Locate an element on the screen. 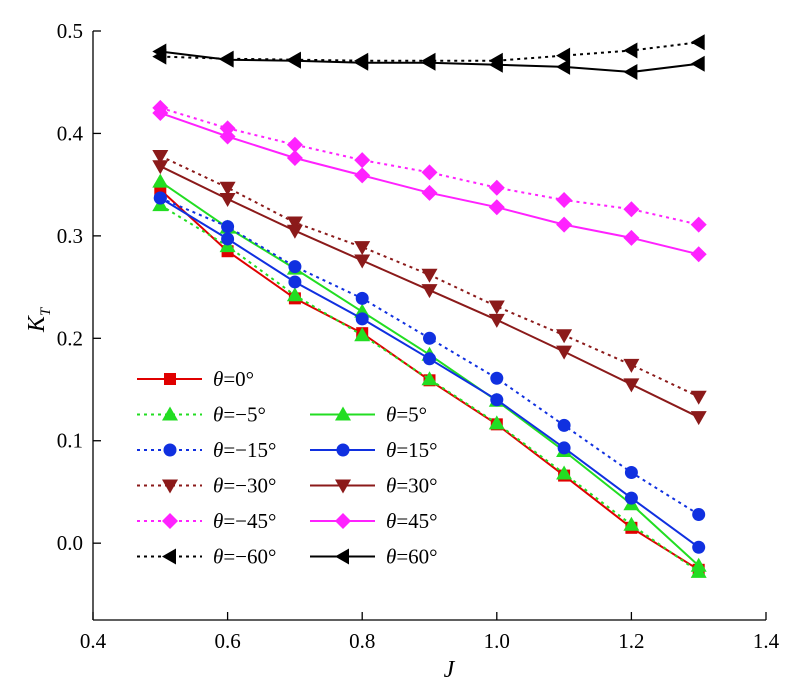  legend-label: θ=−30° is located at coordinates (244, 486).